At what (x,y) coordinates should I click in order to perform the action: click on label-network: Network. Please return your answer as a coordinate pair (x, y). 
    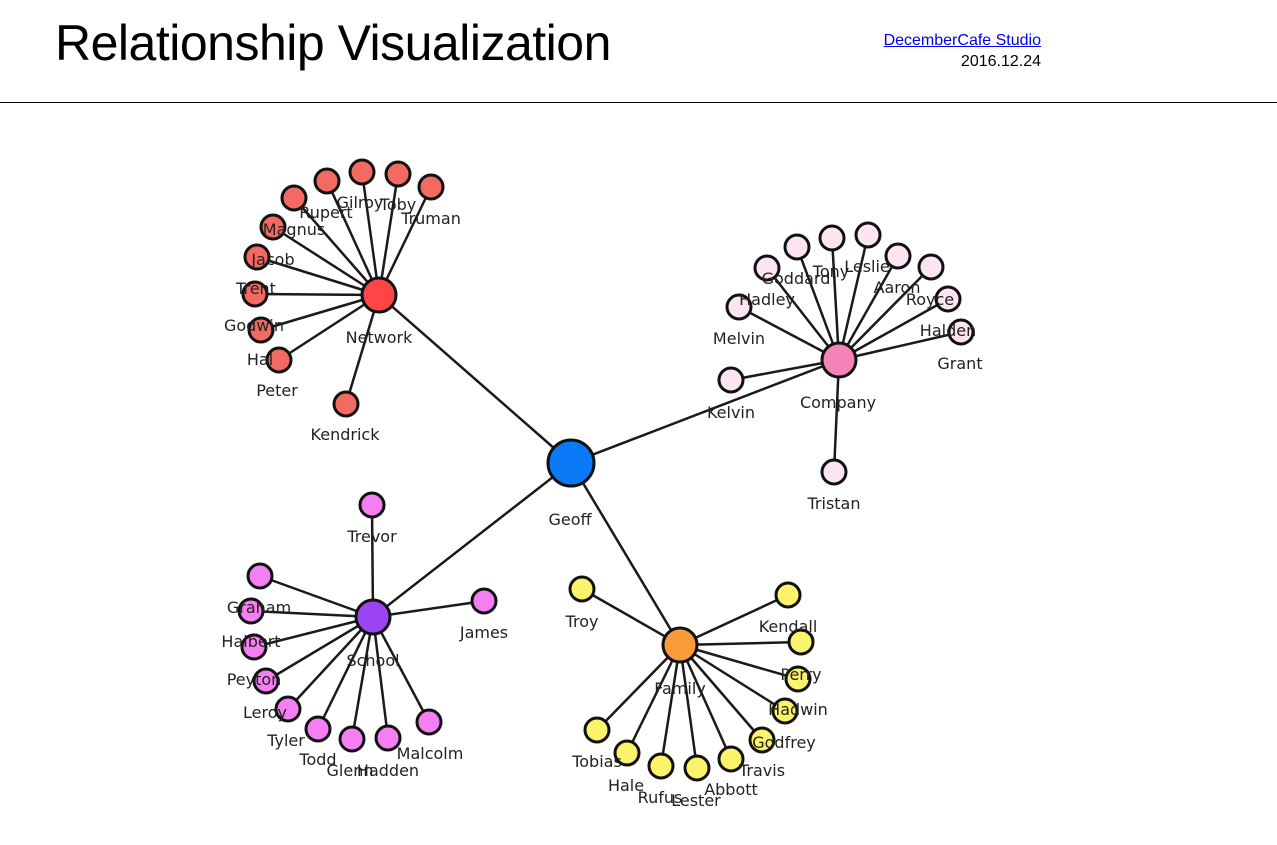
    Looking at the image, I should click on (380, 337).